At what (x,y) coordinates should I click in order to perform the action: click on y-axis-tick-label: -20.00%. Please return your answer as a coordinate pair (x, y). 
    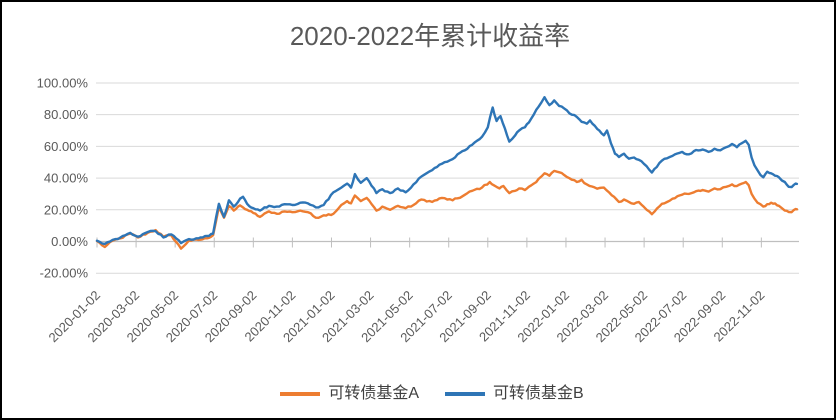
    Looking at the image, I should click on (64, 273).